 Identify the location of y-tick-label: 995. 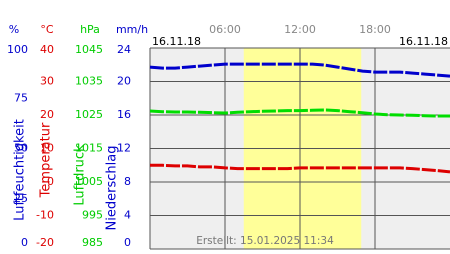
(92, 215).